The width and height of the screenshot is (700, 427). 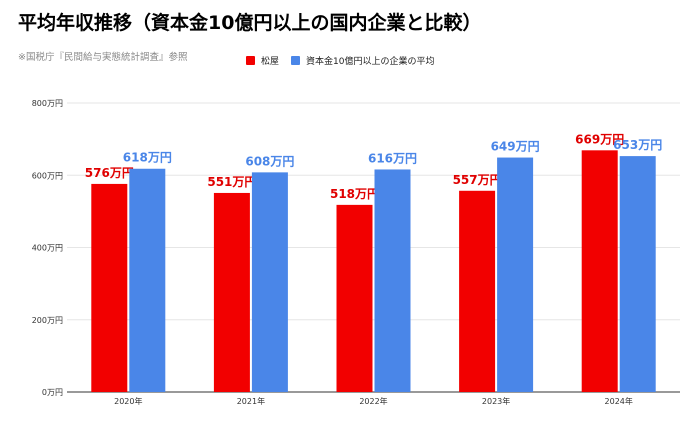 I want to click on y-tick-label: 600万円, so click(x=47, y=175).